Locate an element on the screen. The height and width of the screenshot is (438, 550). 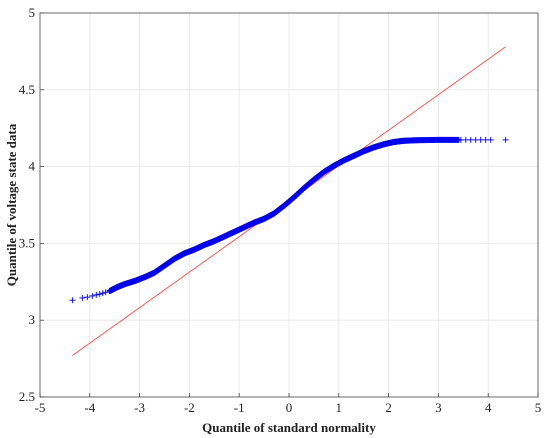
x-tick-label: -2 is located at coordinates (189, 407).